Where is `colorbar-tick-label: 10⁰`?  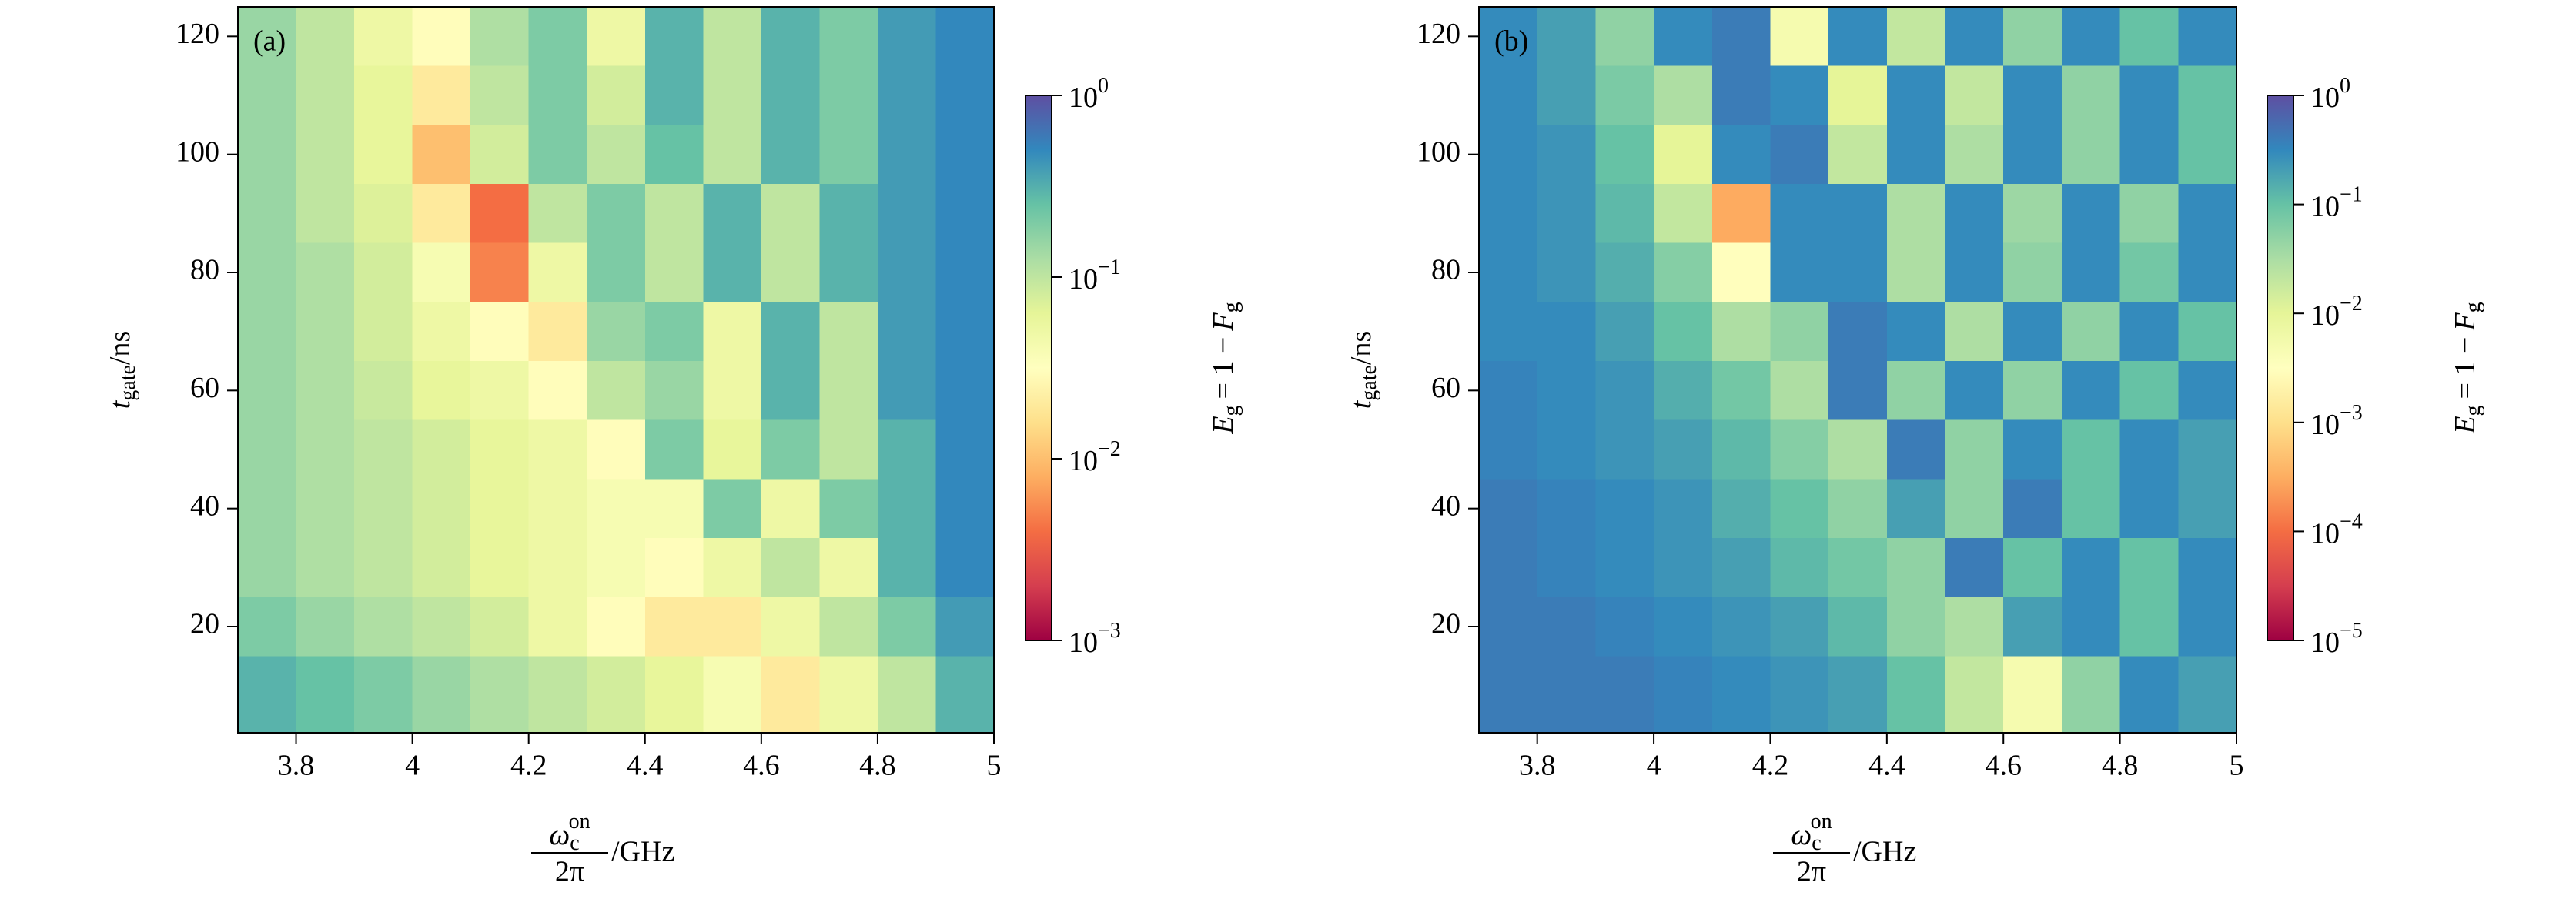
colorbar-tick-label: 10⁰ is located at coordinates (1089, 93).